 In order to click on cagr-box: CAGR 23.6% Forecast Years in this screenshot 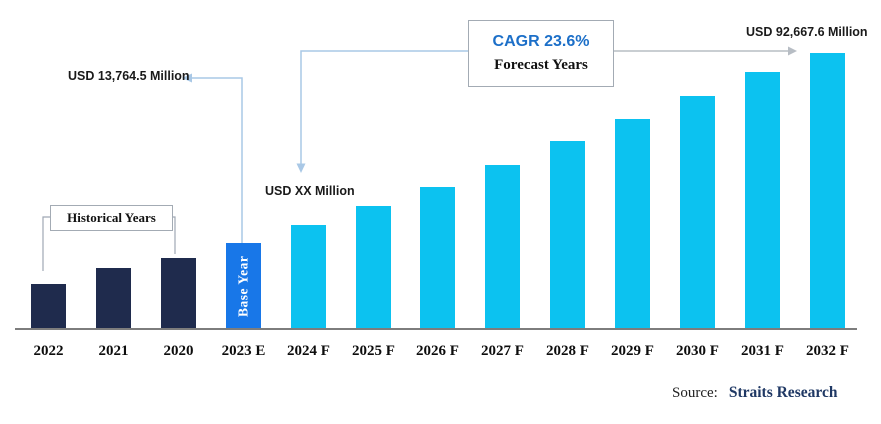, I will do `click(541, 53)`.